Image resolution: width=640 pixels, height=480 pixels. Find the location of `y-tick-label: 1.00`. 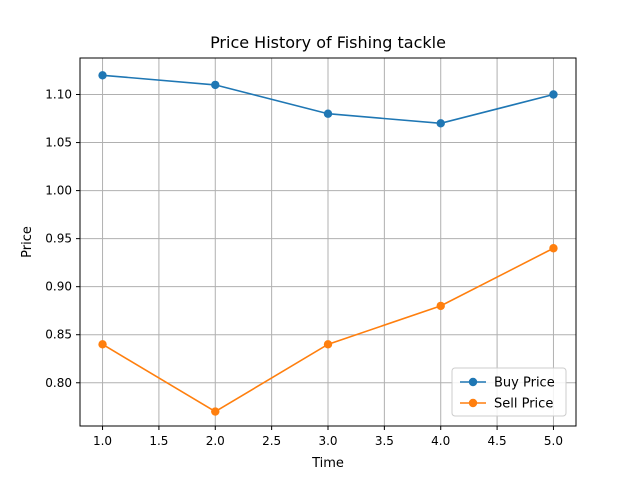

y-tick-label: 1.00 is located at coordinates (58, 191).